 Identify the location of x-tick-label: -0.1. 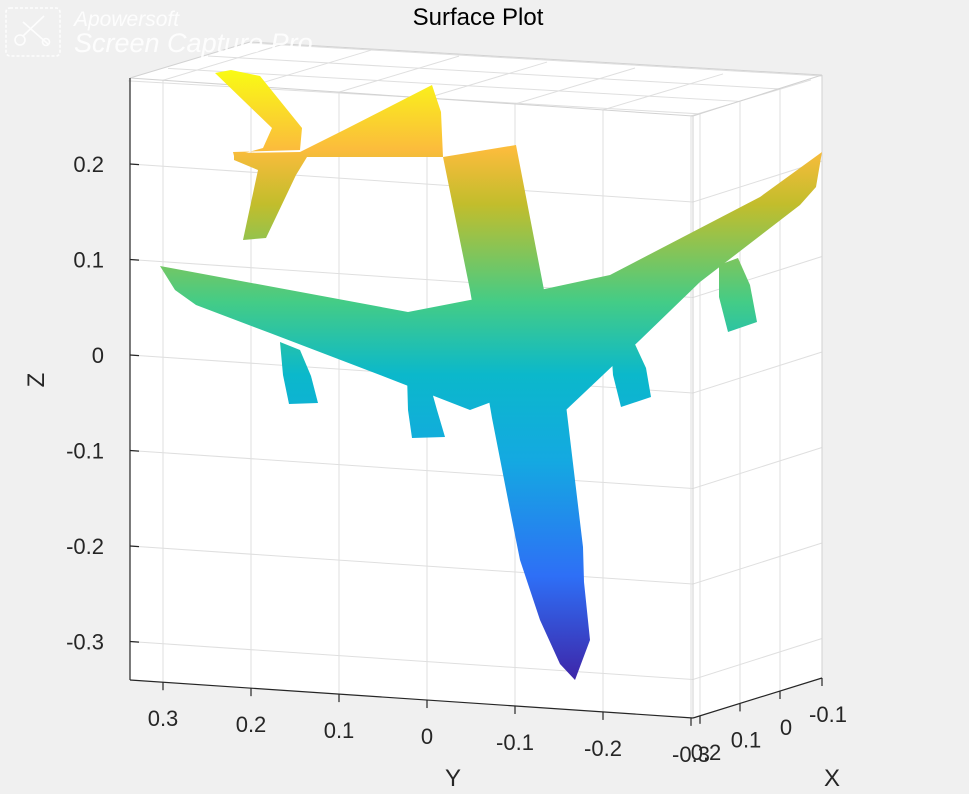
(828, 714).